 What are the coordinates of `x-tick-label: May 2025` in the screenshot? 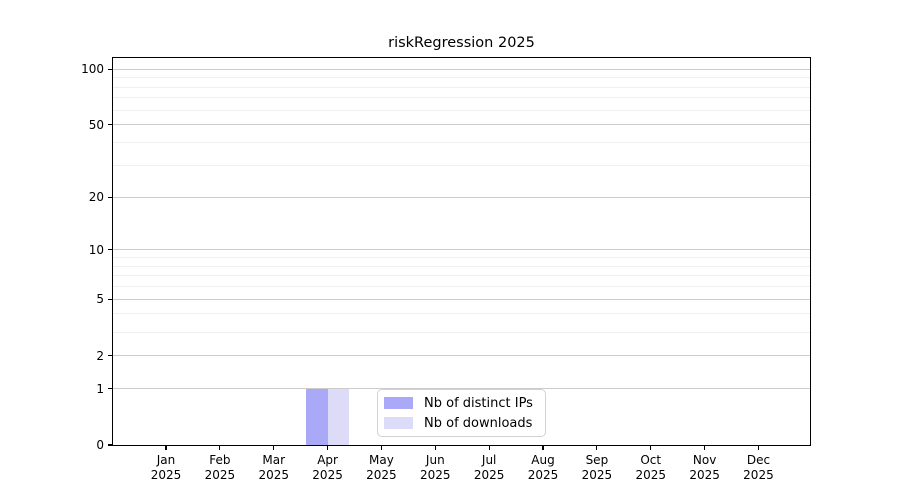 It's located at (381, 468).